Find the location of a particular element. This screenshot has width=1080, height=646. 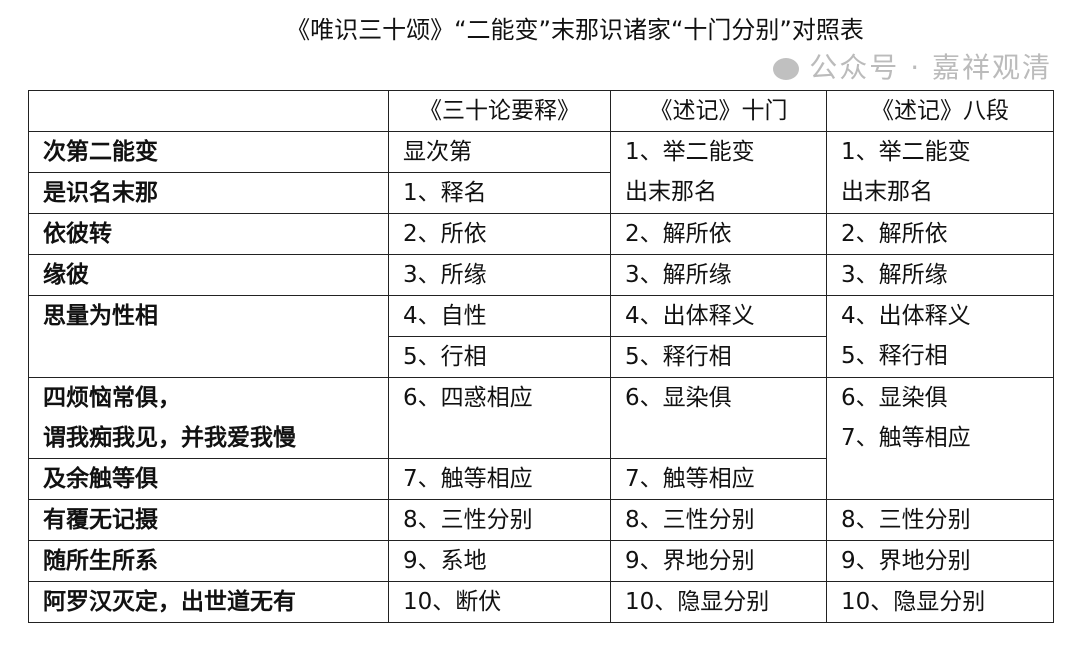

table-row: 有覆无记摄 8、三性分别 8、三性分别 8、三性分别 is located at coordinates (541, 520).